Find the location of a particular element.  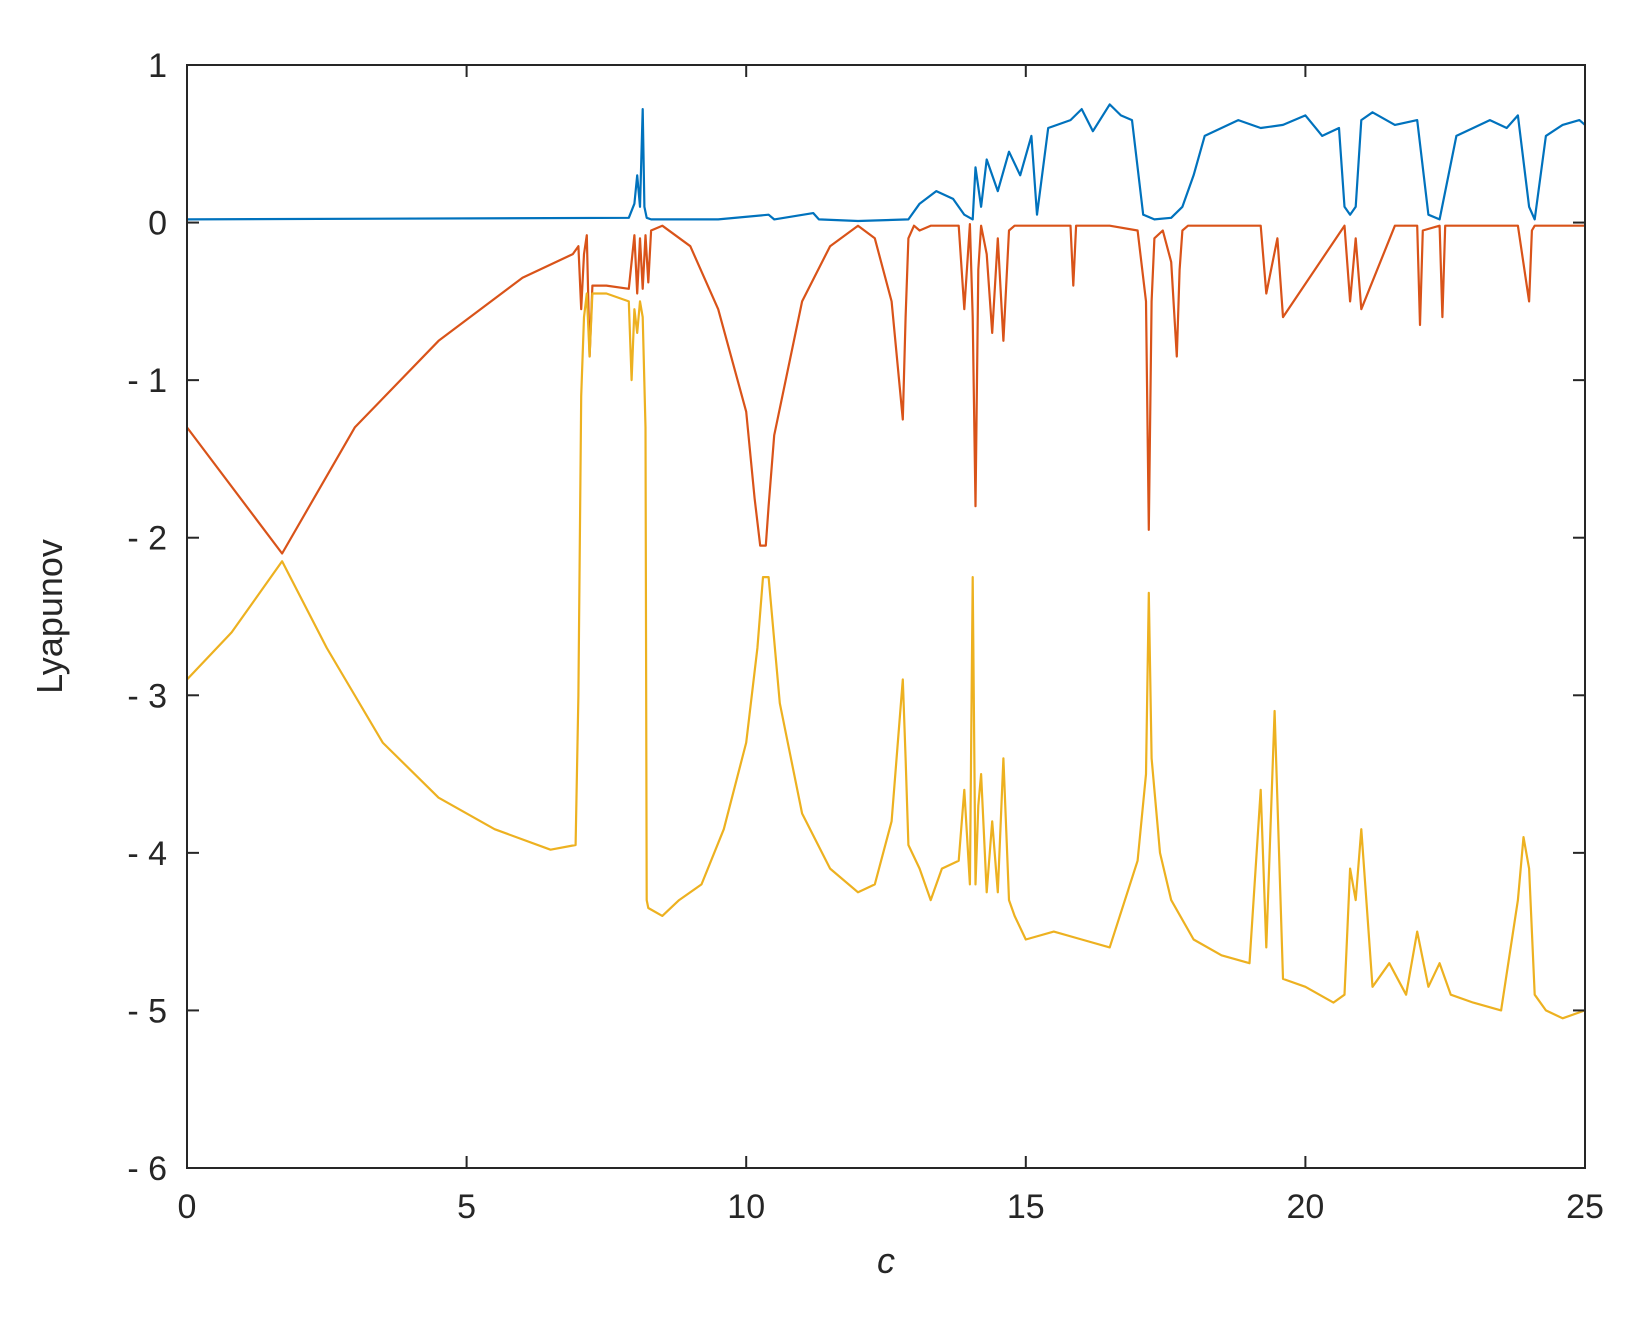

y-tick-label: 1 is located at coordinates (157, 66).